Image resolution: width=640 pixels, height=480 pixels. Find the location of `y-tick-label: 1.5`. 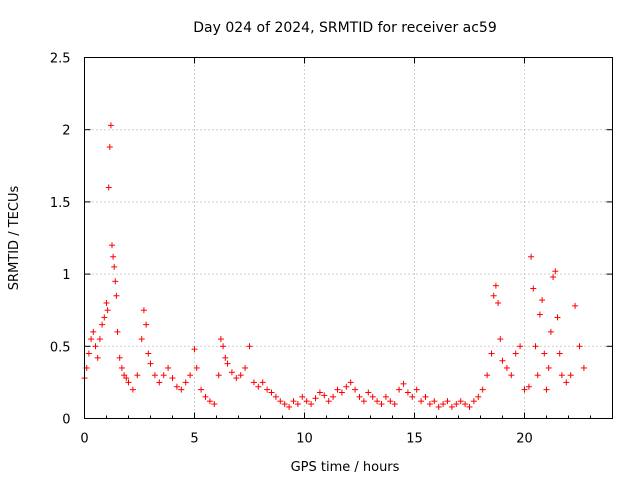

y-tick-label: 1.5 is located at coordinates (60, 203).